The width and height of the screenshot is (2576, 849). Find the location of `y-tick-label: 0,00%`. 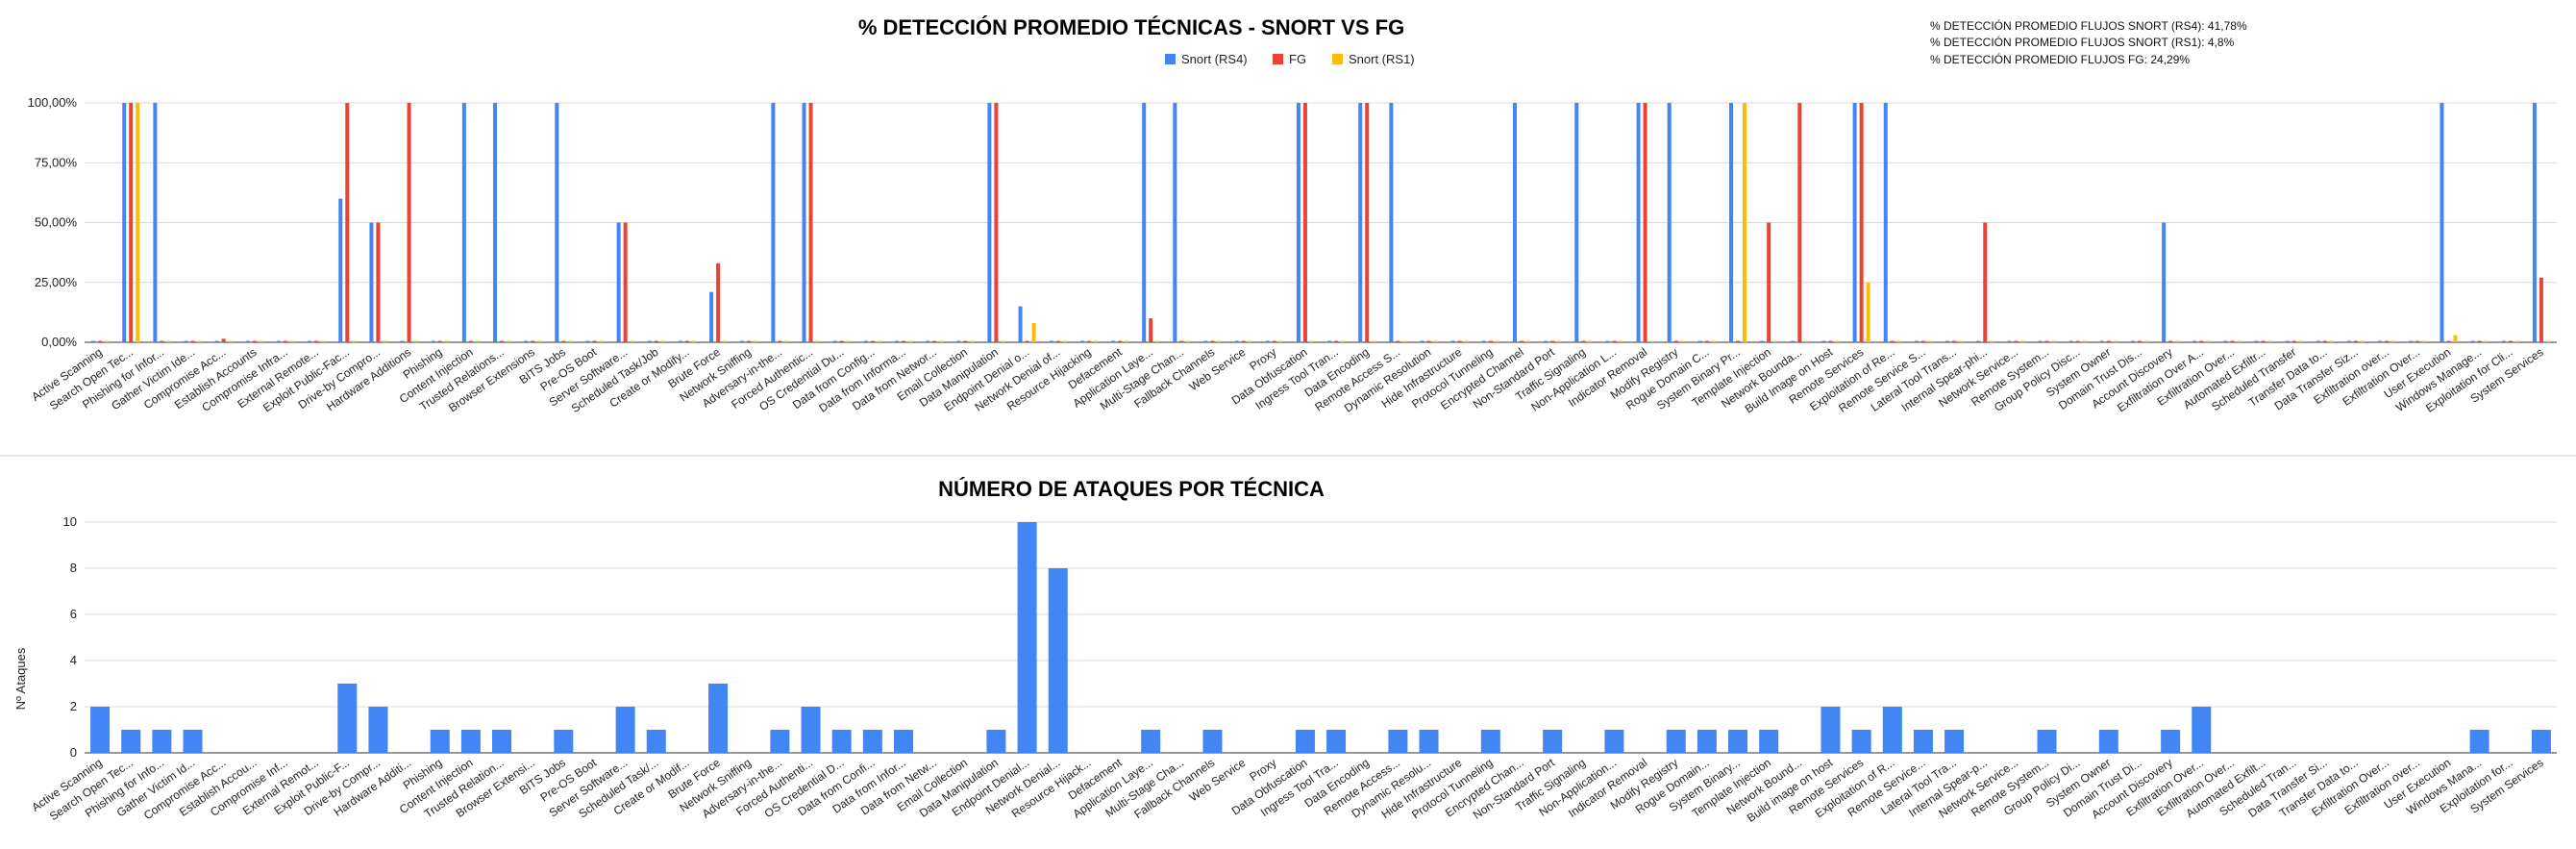

y-tick-label: 0,00% is located at coordinates (59, 342).